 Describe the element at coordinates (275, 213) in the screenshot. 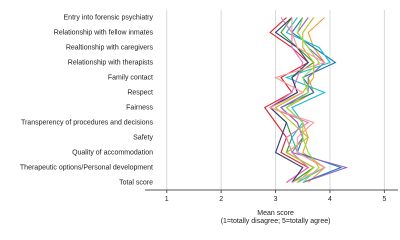

I see `x-axis-label: Mean score` at that location.